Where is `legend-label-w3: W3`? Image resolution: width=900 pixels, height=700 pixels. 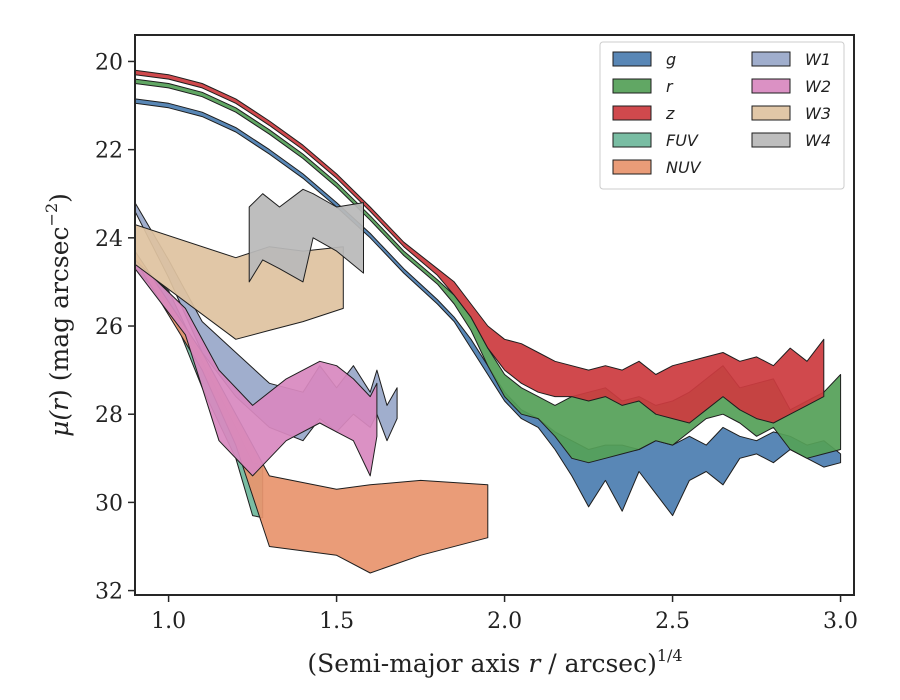 legend-label-w3: W3 is located at coordinates (818, 113).